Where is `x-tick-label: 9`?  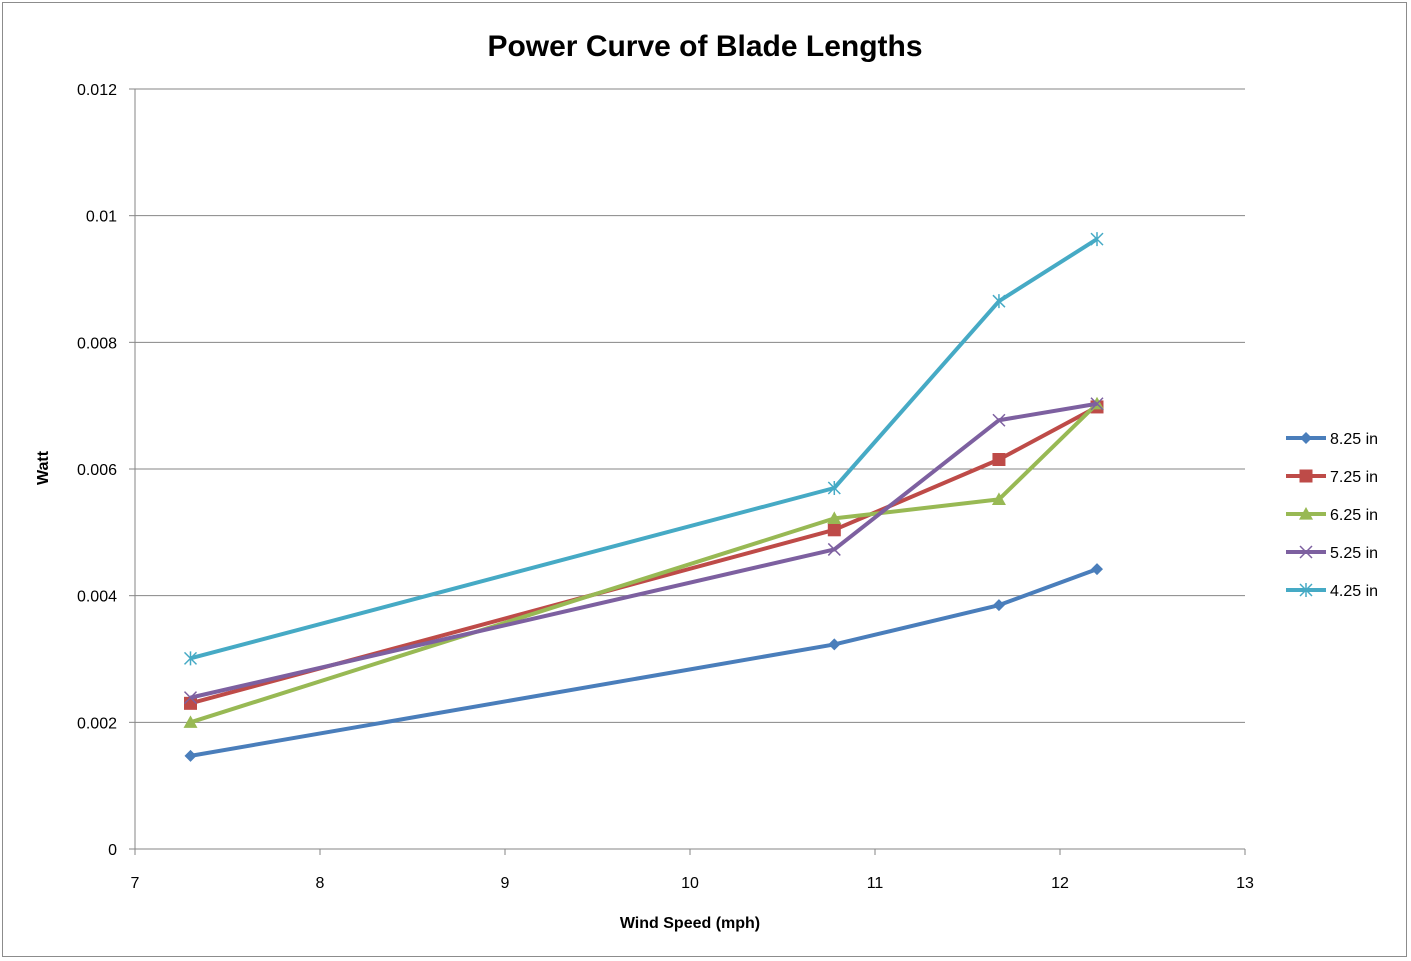 x-tick-label: 9 is located at coordinates (505, 883).